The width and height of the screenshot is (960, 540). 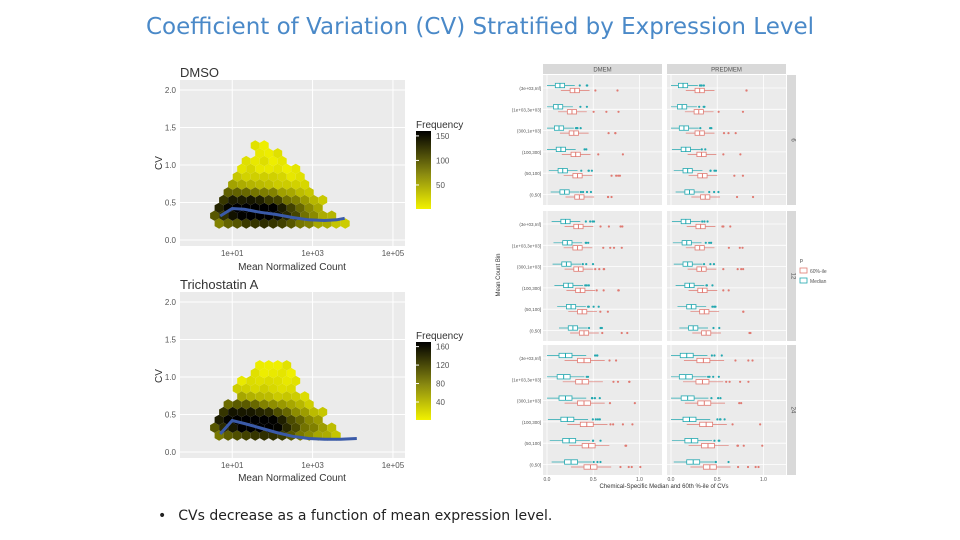 What do you see at coordinates (393, 253) in the screenshot?
I see `dmso-xtick-label: 1e+05` at bounding box center [393, 253].